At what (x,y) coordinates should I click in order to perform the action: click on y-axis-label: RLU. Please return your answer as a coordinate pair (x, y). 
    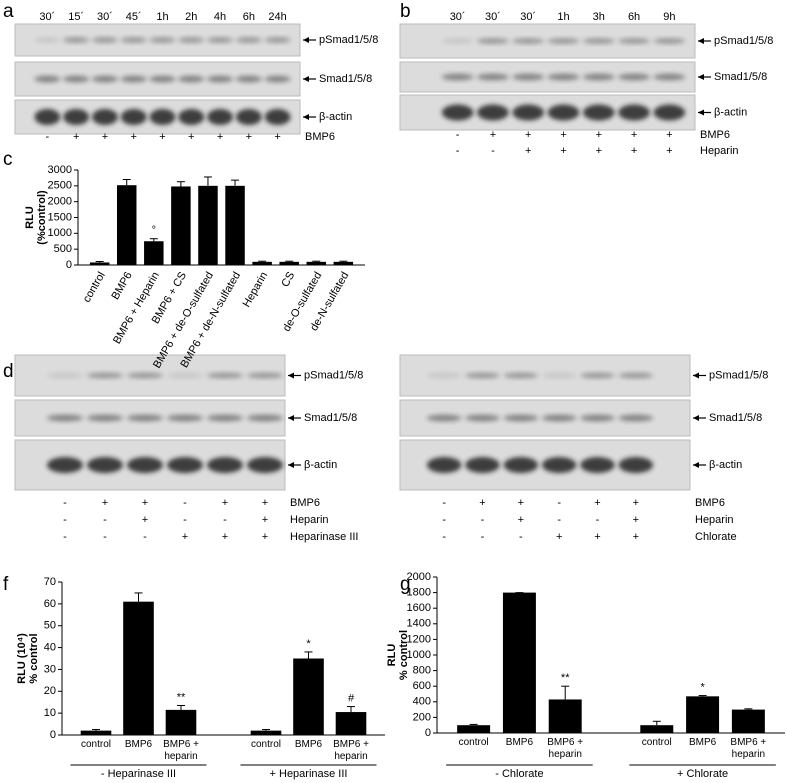
    Looking at the image, I should click on (392, 655).